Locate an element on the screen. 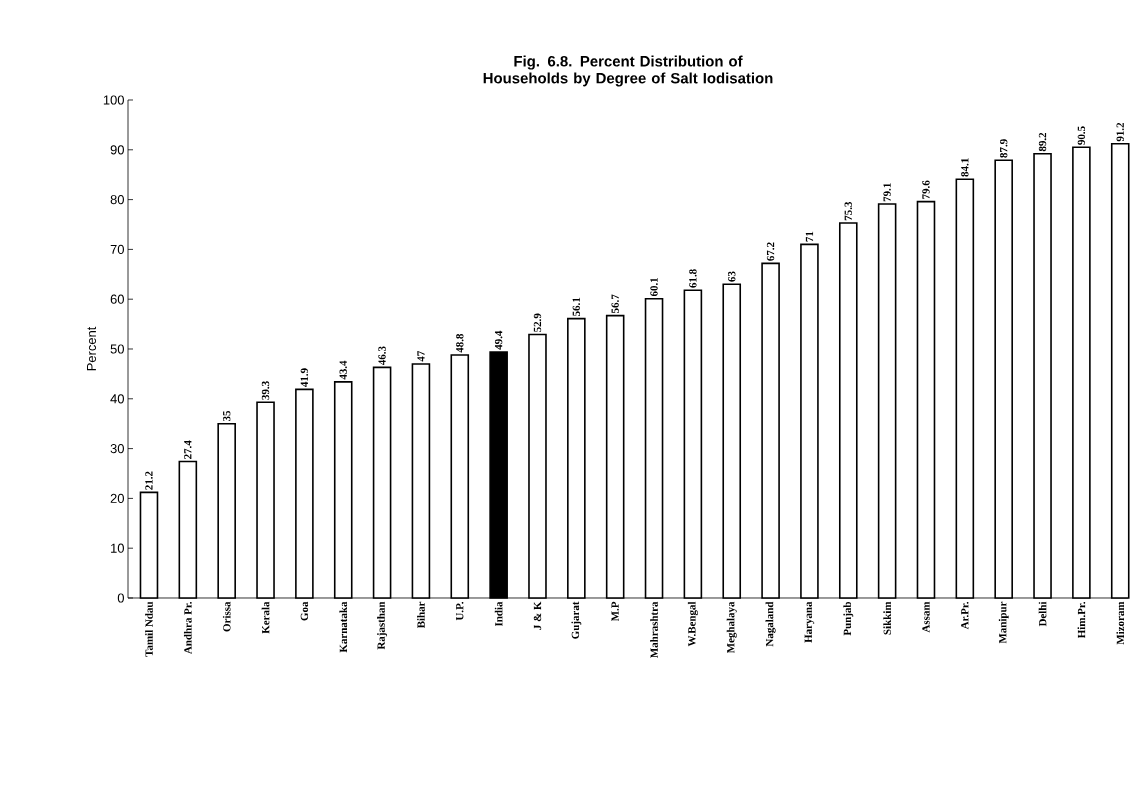 The image size is (1141, 806). data-label: 84.1 is located at coordinates (965, 167).